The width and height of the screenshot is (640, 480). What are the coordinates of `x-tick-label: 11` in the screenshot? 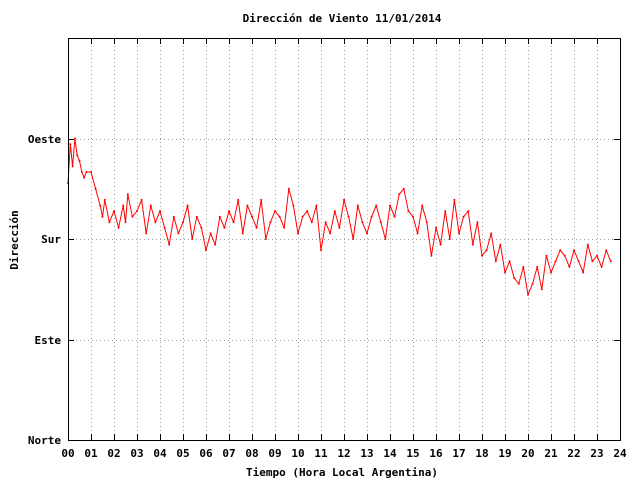 It's located at (321, 453).